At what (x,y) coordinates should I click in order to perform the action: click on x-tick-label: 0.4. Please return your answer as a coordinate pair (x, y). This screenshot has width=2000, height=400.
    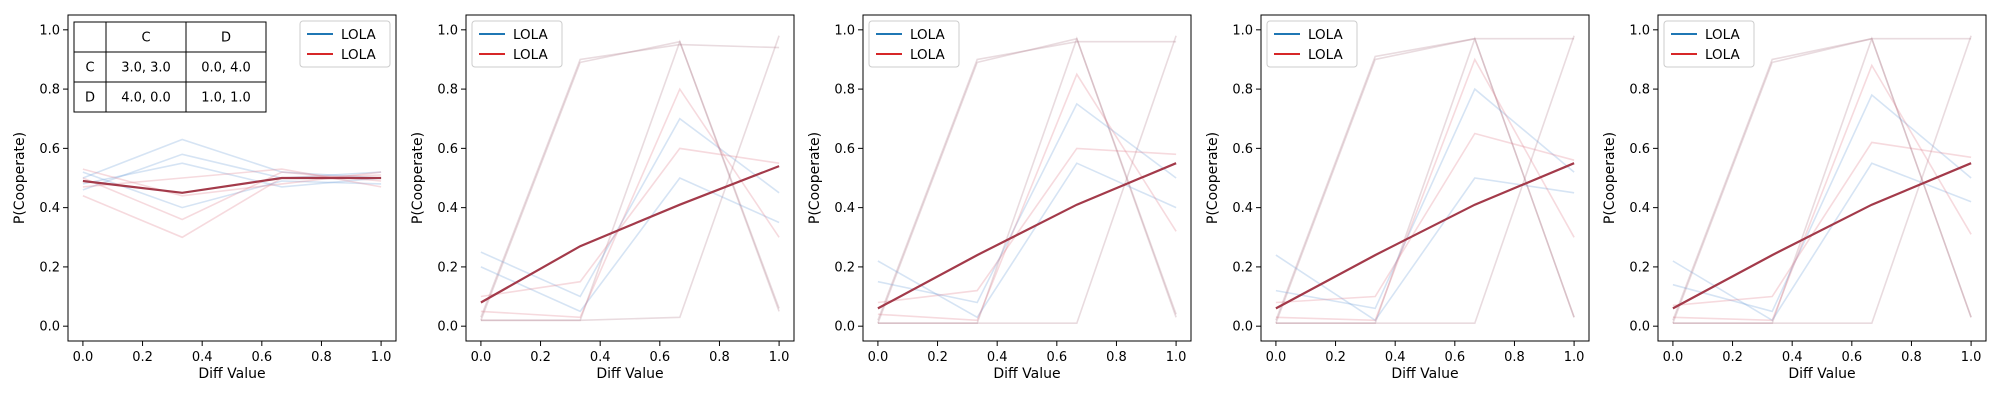
    Looking at the image, I should click on (600, 357).